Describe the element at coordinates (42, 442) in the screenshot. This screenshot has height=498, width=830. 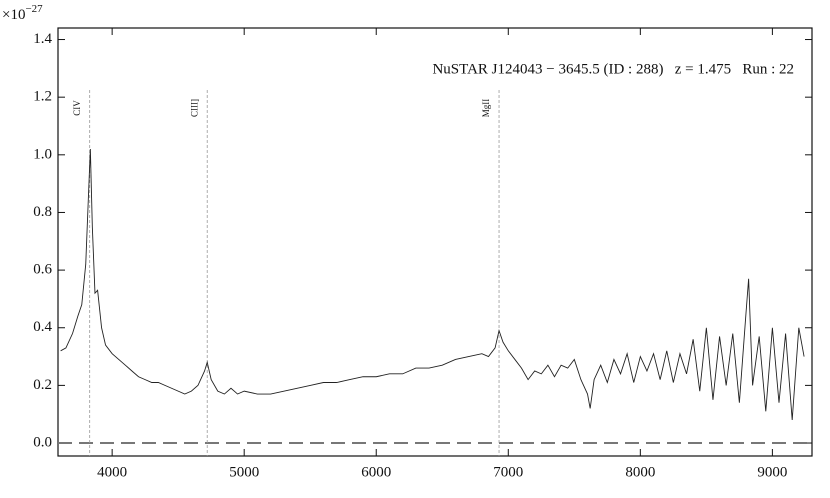
I see `y-tick-label: 0.0` at that location.